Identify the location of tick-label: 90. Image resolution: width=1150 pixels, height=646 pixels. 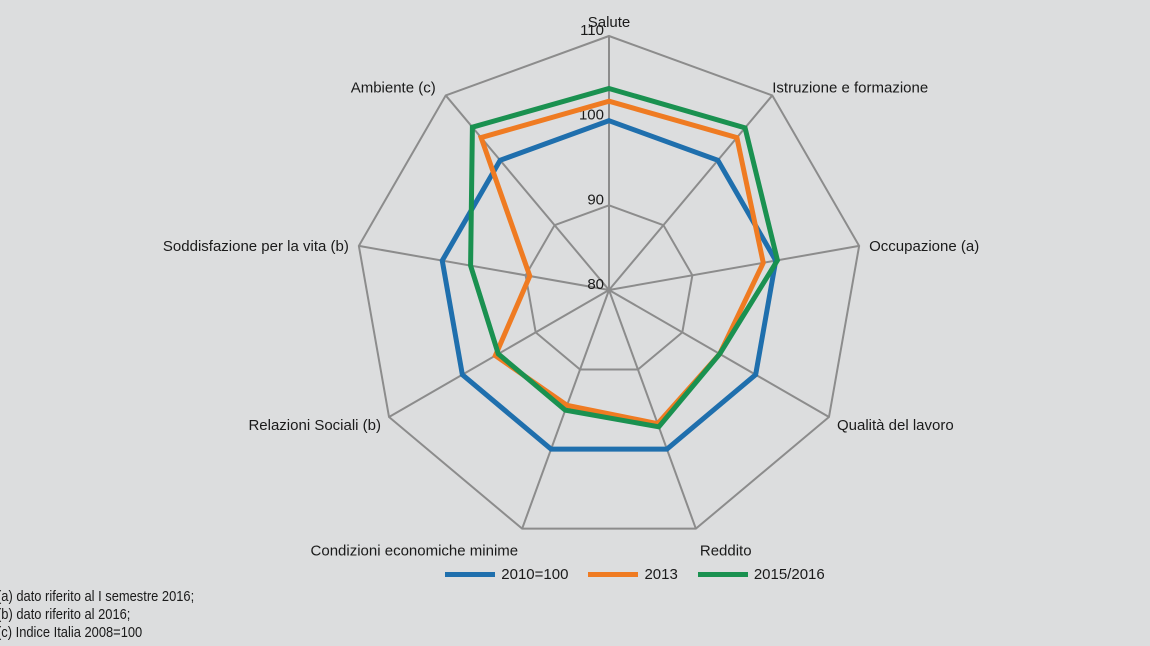
(595, 199).